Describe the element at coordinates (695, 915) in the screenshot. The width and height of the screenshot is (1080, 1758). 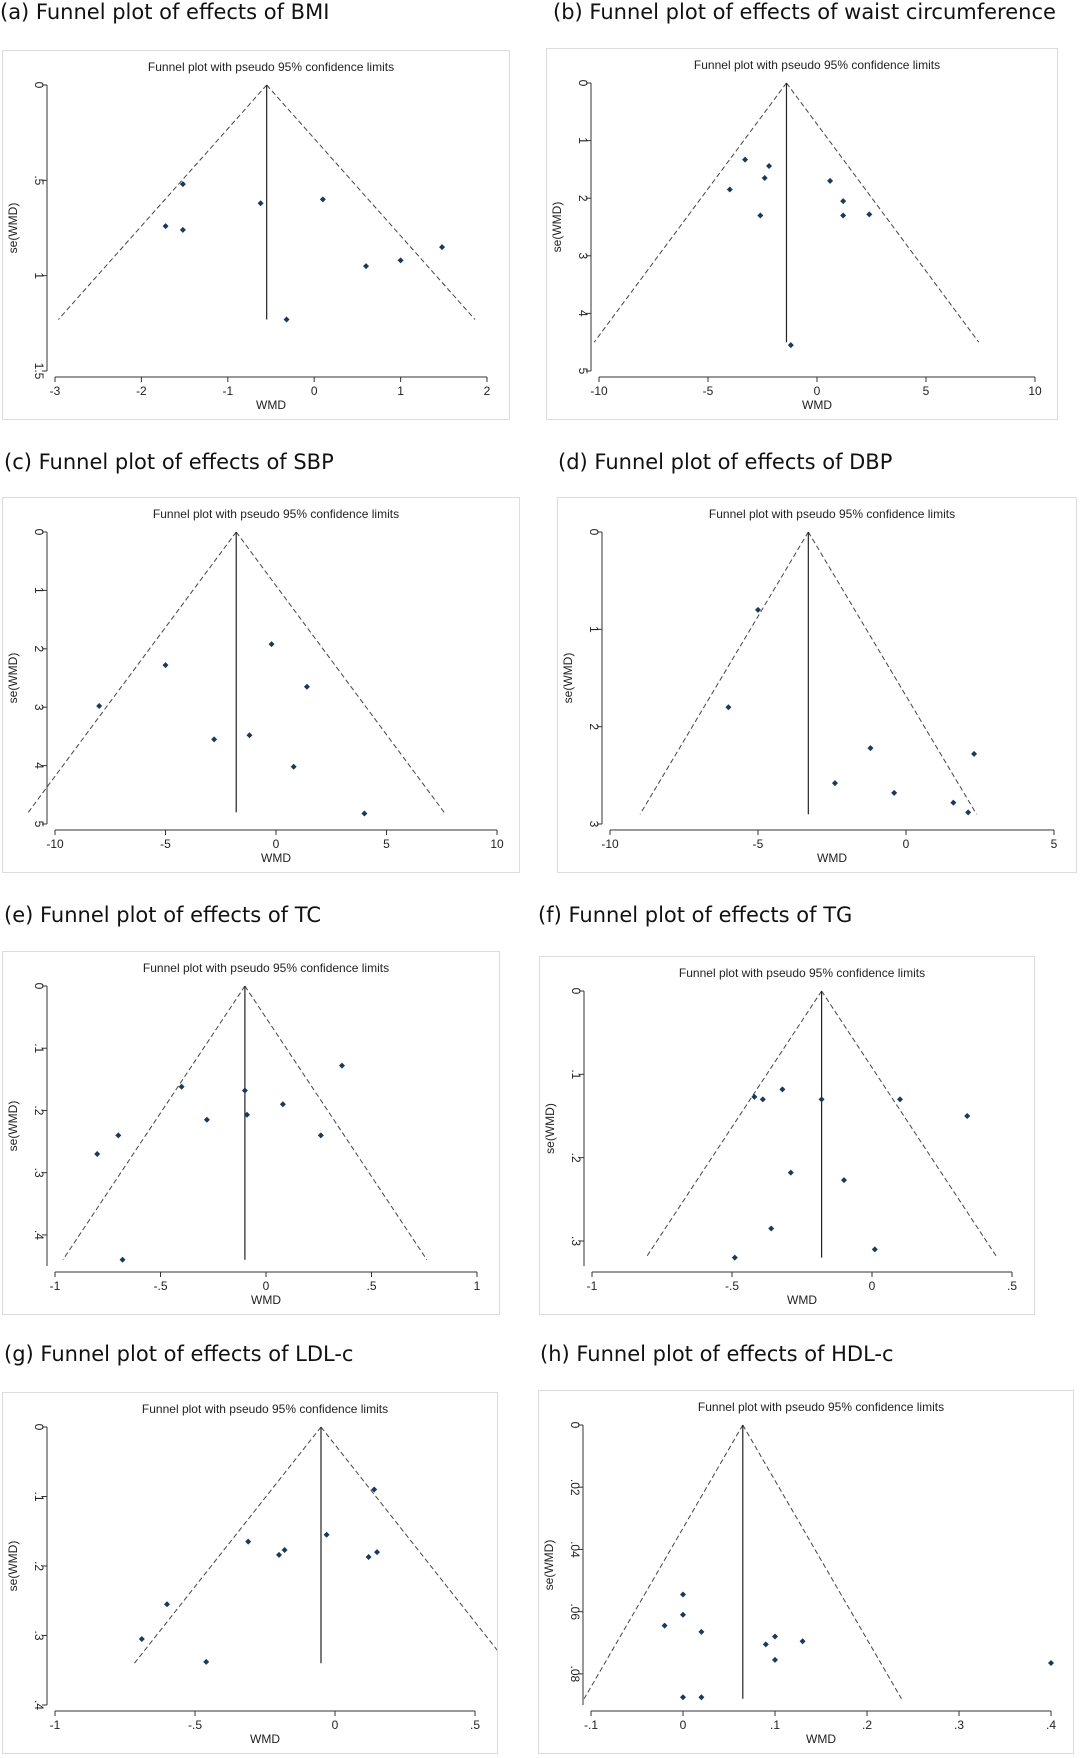
I see `panel-f-caption: (f) Funnel plot of effects of TG` at that location.